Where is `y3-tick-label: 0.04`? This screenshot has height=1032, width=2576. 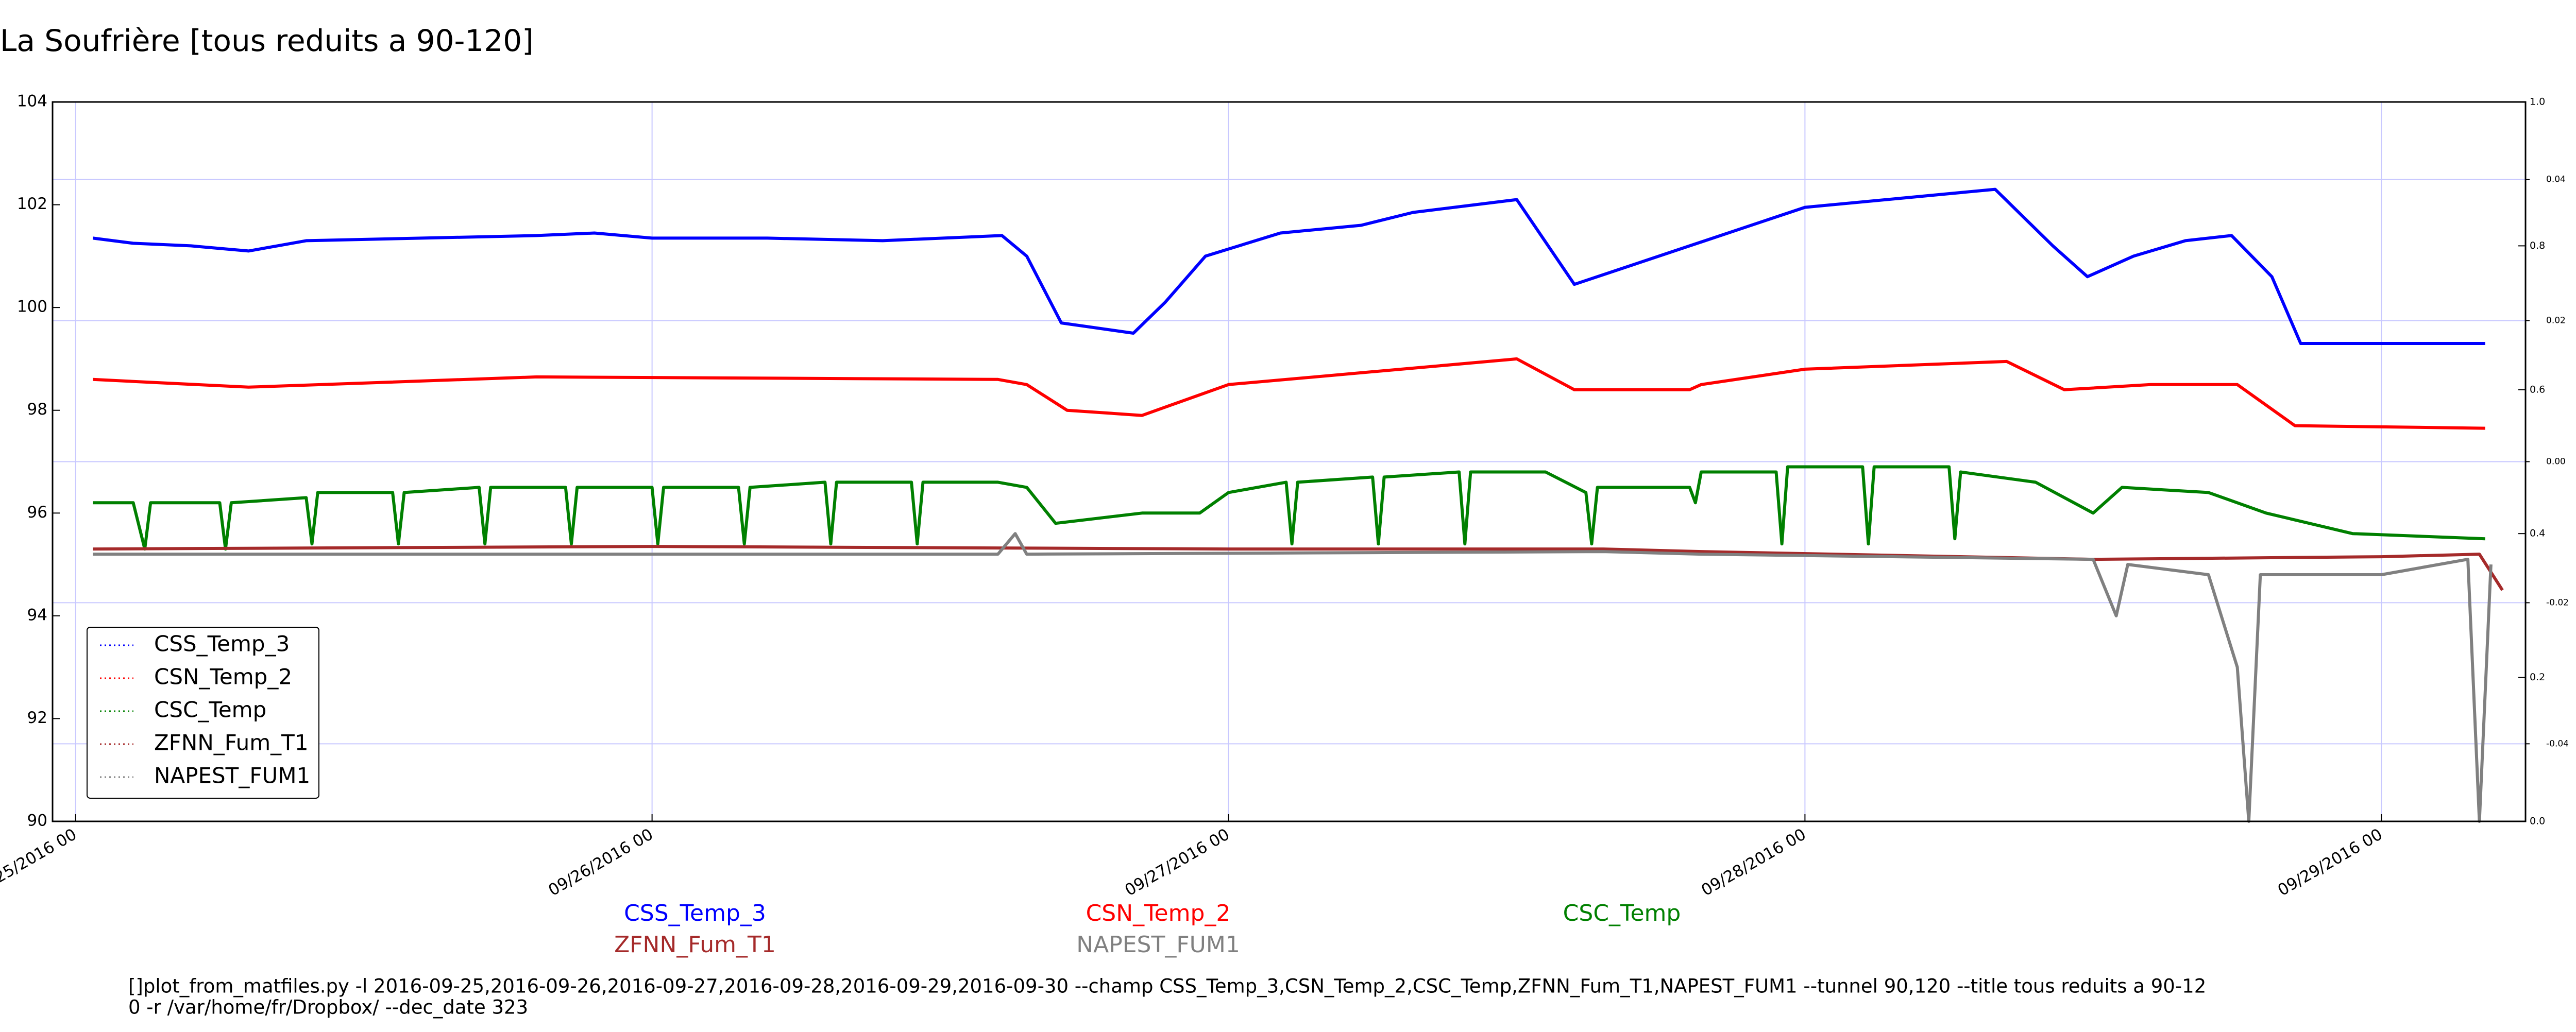 y3-tick-label: 0.04 is located at coordinates (2556, 180).